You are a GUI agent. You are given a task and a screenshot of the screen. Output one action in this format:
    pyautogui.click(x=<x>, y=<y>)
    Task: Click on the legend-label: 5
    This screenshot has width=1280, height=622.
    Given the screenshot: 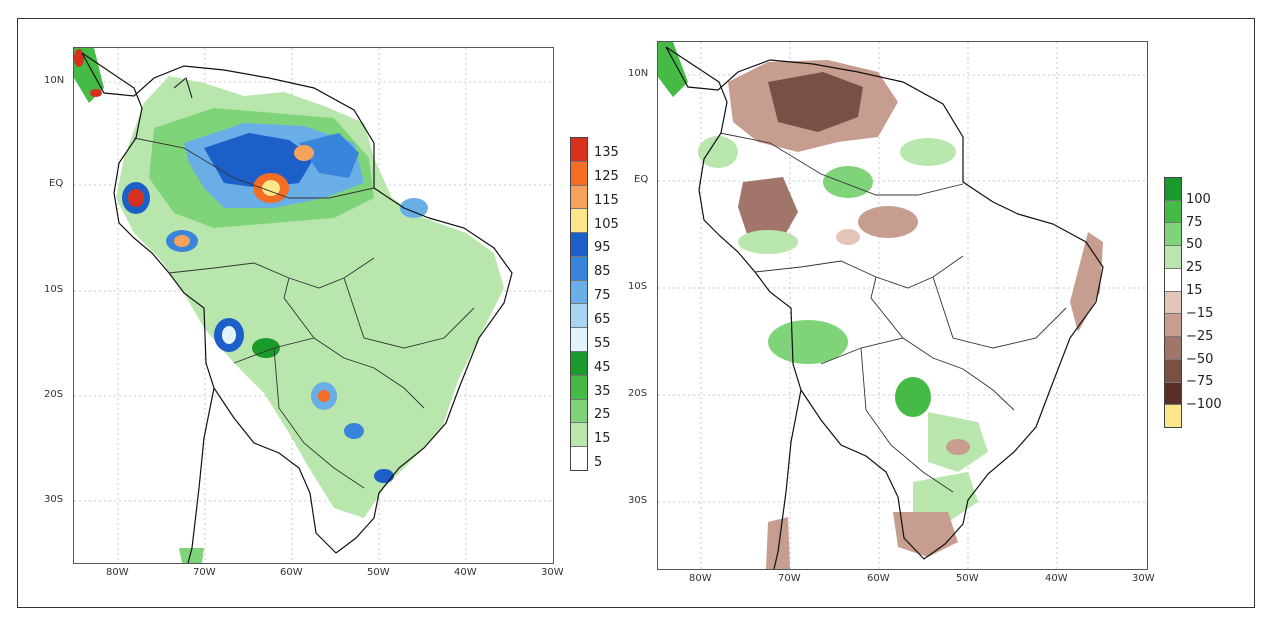 What is the action you would take?
    pyautogui.click(x=598, y=463)
    